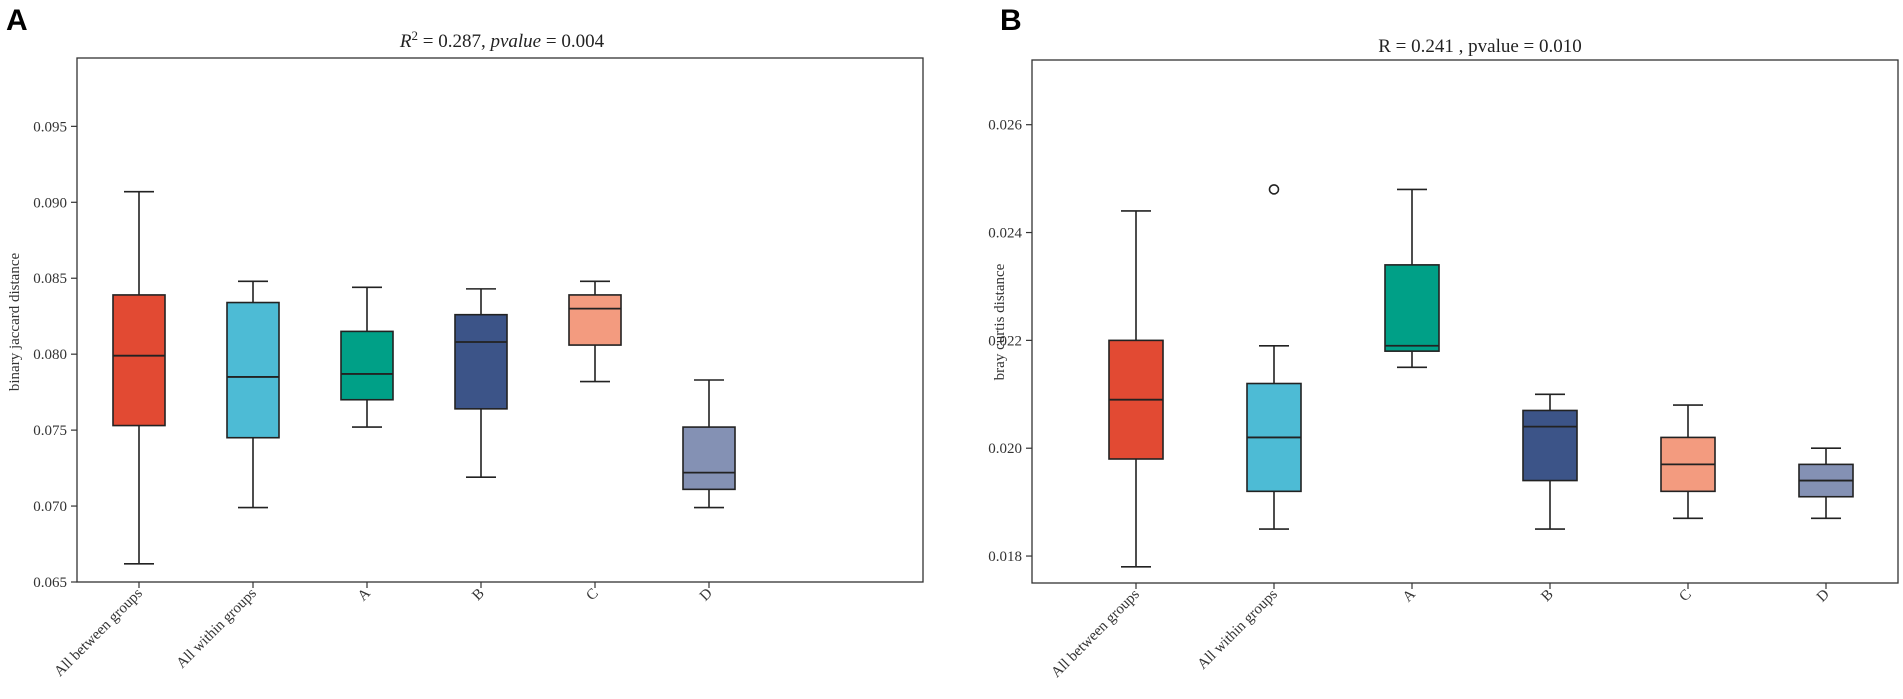 Image resolution: width=1903 pixels, height=699 pixels. Describe the element at coordinates (1000, 321) in the screenshot. I see `panel-b-ylabel: bray curtis distance` at that location.